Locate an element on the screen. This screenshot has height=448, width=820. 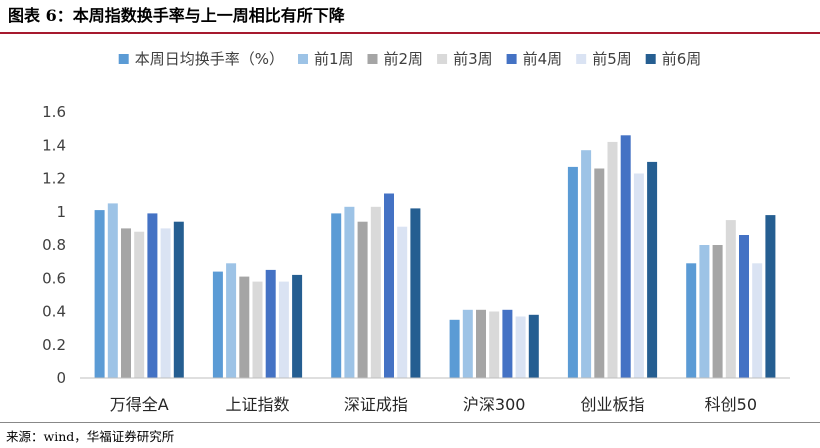
x-tick-label: 深证成指 is located at coordinates (376, 404).